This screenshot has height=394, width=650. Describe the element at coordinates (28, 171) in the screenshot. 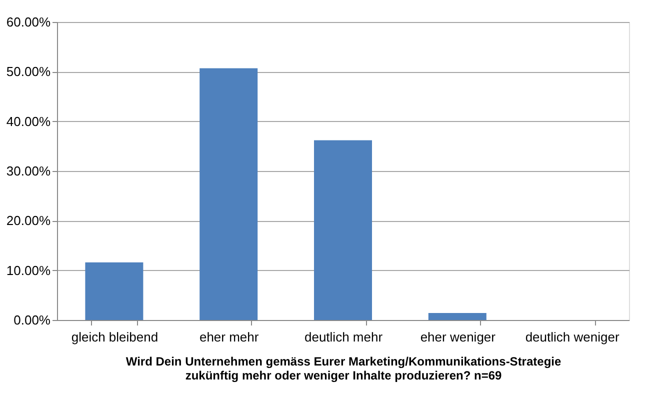

I see `y-tick-label: 30.00%` at that location.